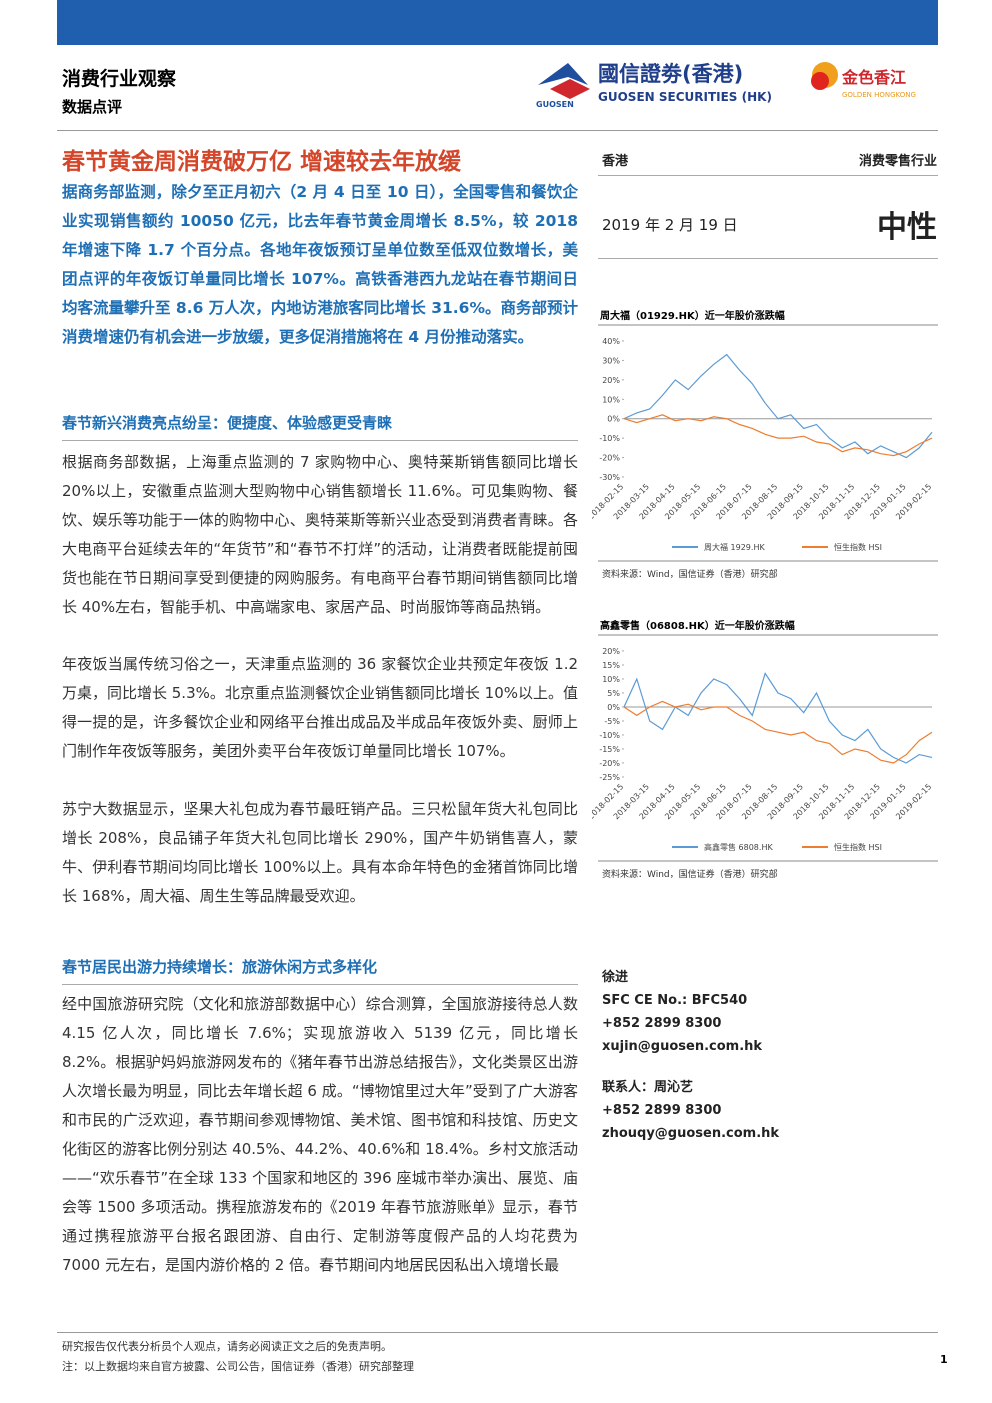  I want to click on y-tick-label: 30%, so click(611, 360).